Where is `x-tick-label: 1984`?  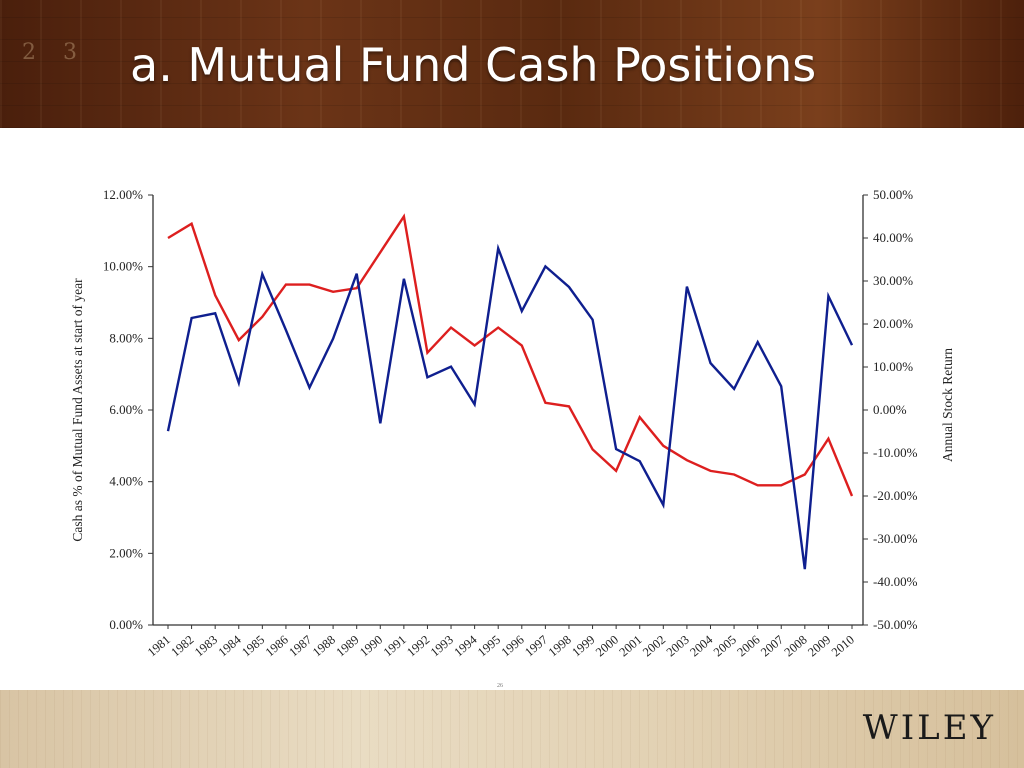
x-tick-label: 1984 is located at coordinates (230, 645).